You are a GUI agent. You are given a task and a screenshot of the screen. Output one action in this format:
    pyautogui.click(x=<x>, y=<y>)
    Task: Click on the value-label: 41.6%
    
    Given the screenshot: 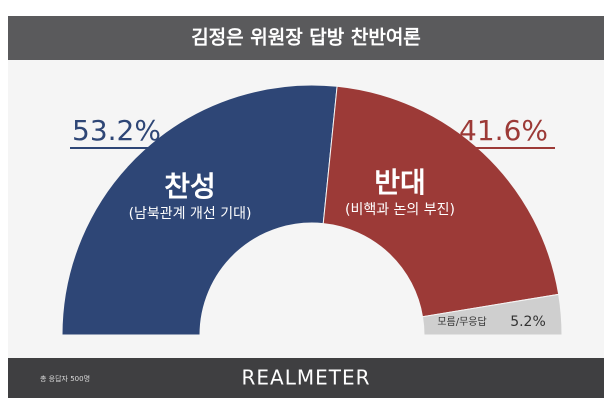 What is the action you would take?
    pyautogui.click(x=503, y=130)
    